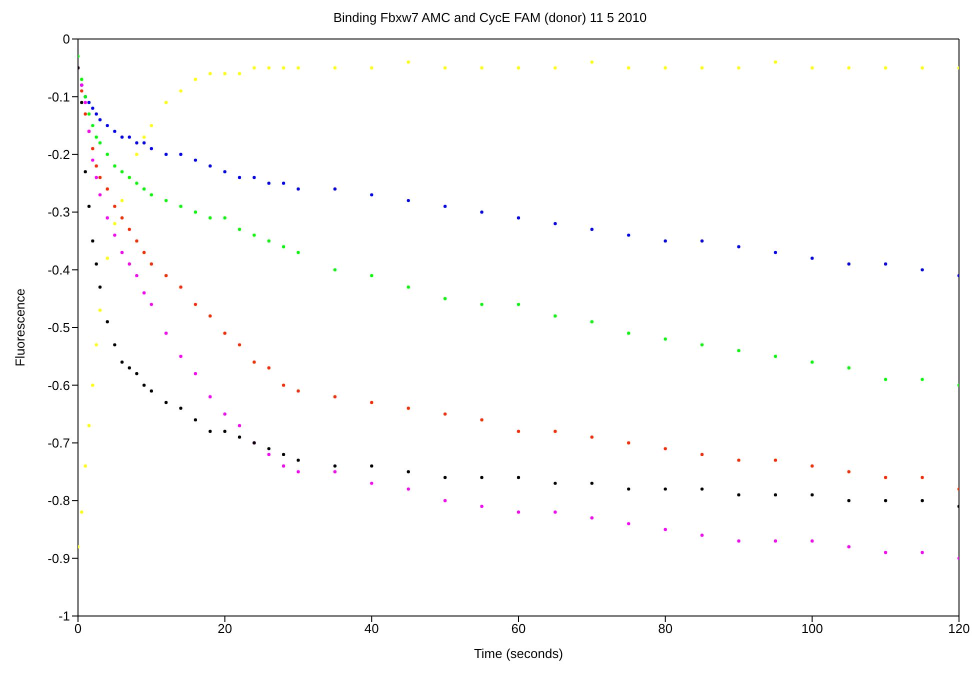 The image size is (980, 675). Describe the element at coordinates (59, 96) in the screenshot. I see `y-tick-label: -0.1` at that location.